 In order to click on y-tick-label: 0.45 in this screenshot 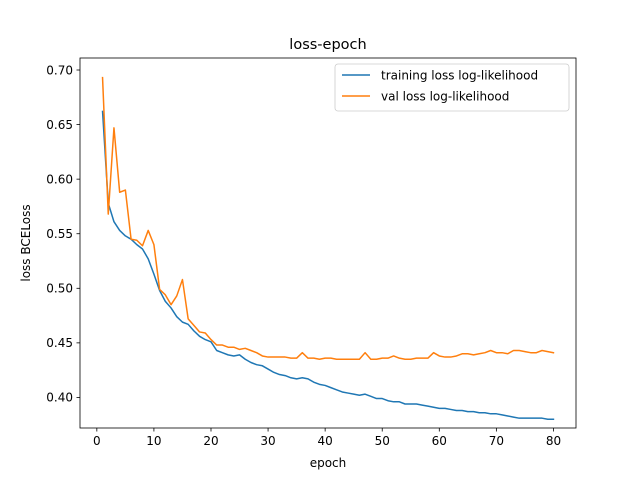, I will do `click(59, 343)`.